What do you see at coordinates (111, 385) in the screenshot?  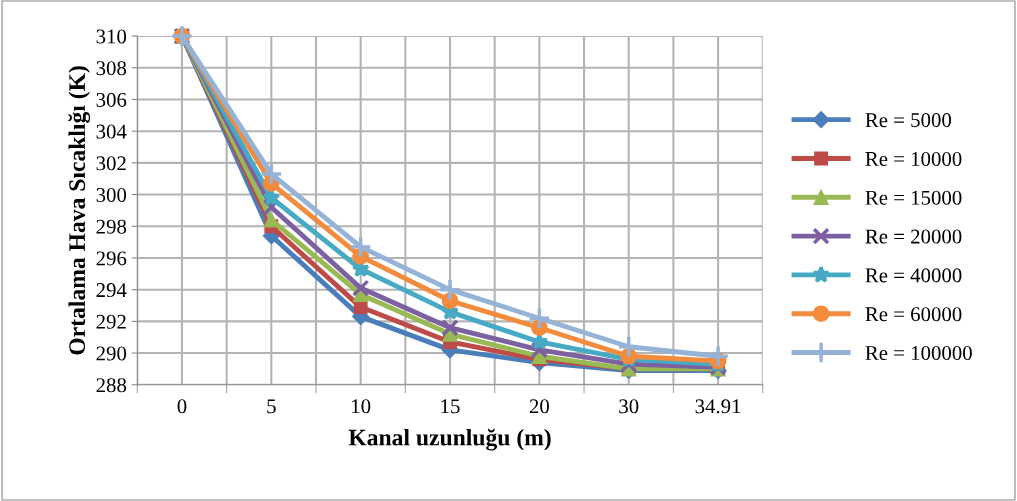 I see `y-tick-label: 288` at bounding box center [111, 385].